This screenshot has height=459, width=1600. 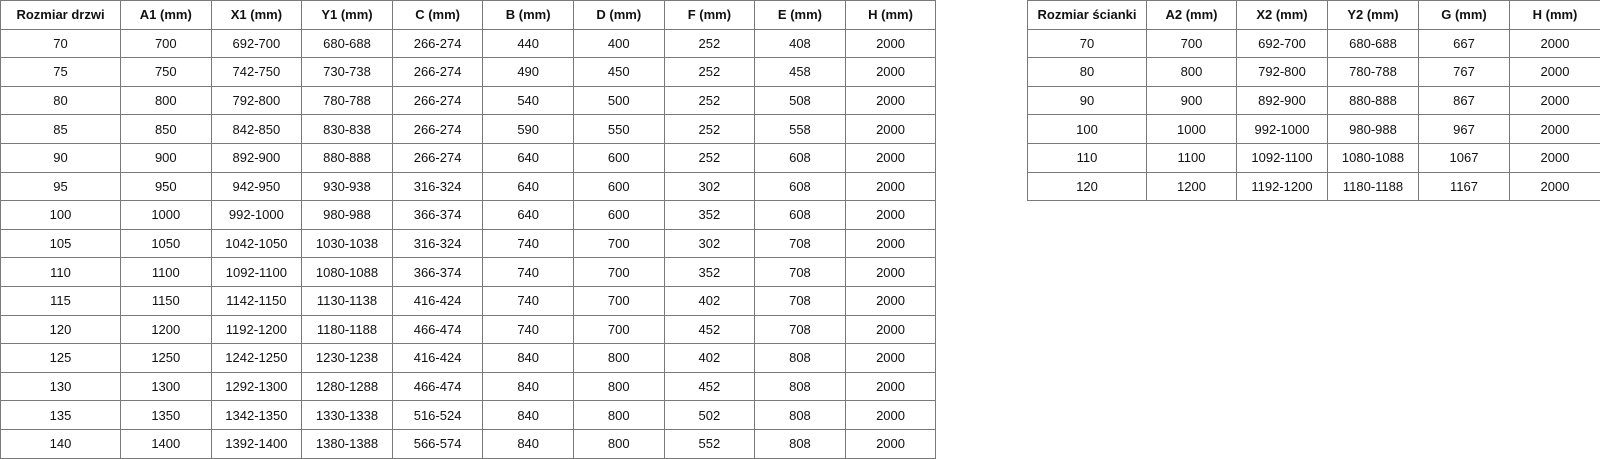 I want to click on table-cell: 402, so click(x=709, y=358).